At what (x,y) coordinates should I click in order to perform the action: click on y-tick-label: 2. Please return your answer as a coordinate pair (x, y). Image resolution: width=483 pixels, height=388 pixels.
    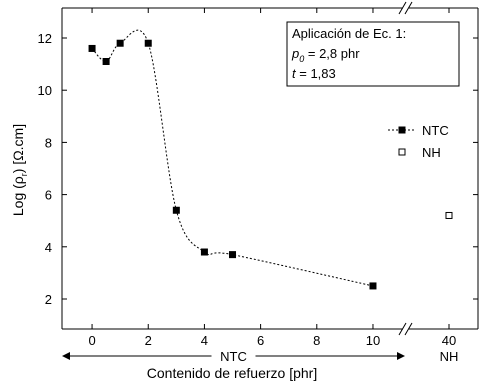
    Looking at the image, I should click on (48, 299).